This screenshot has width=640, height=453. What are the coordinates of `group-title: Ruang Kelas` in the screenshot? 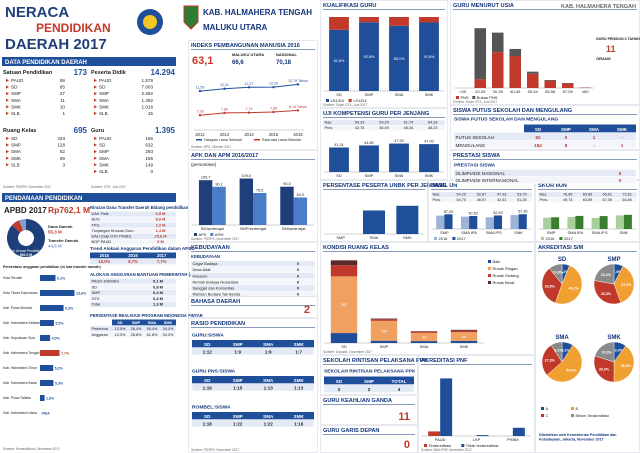 It's located at (19, 131).